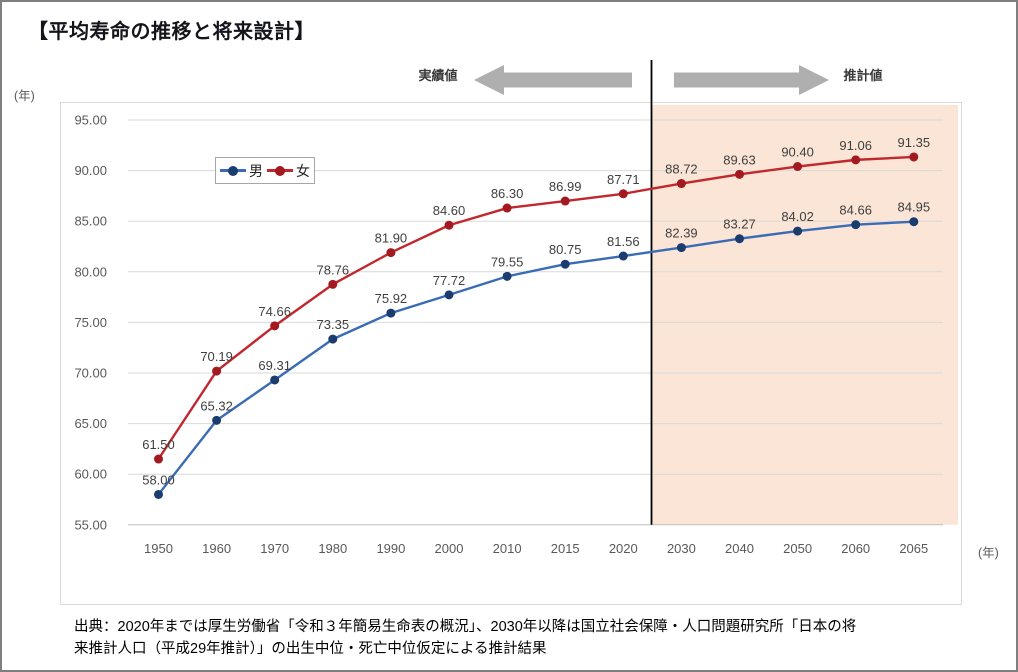  Describe the element at coordinates (256, 170) in the screenshot. I see `legend-label-male: 男` at that location.